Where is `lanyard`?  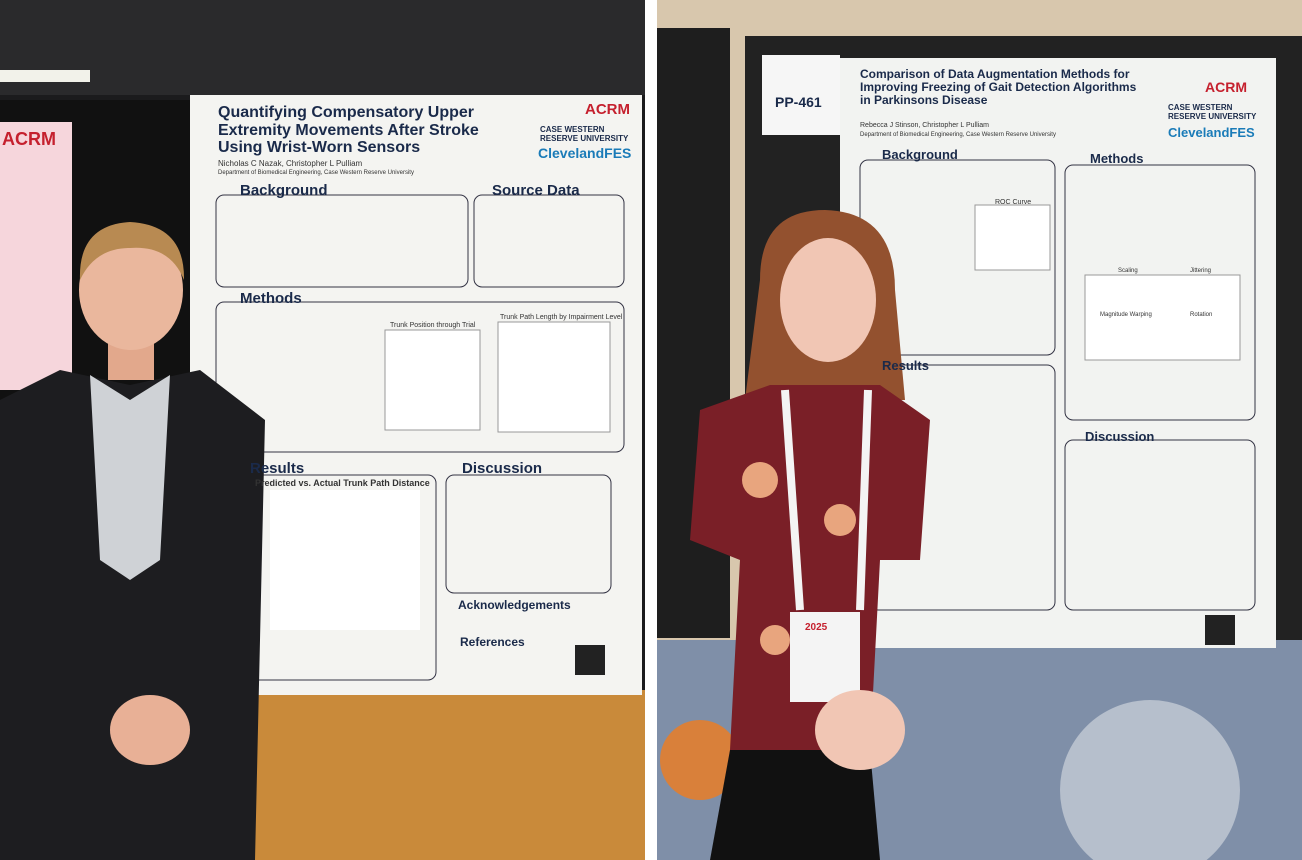
lanyard is located at coordinates (826, 500).